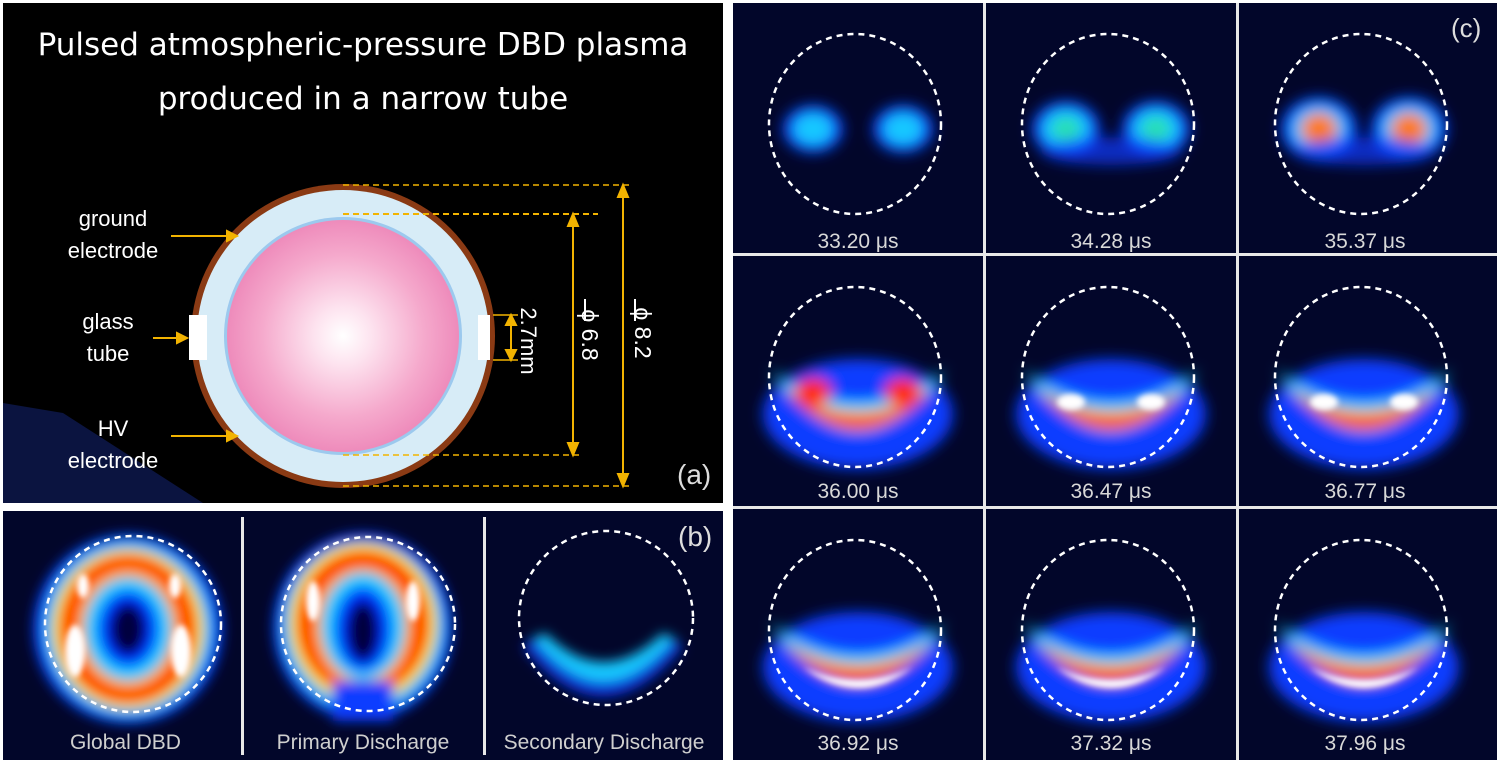 This screenshot has height=763, width=1500. What do you see at coordinates (695, 536) in the screenshot?
I see `panel-b-letter: (b)` at bounding box center [695, 536].